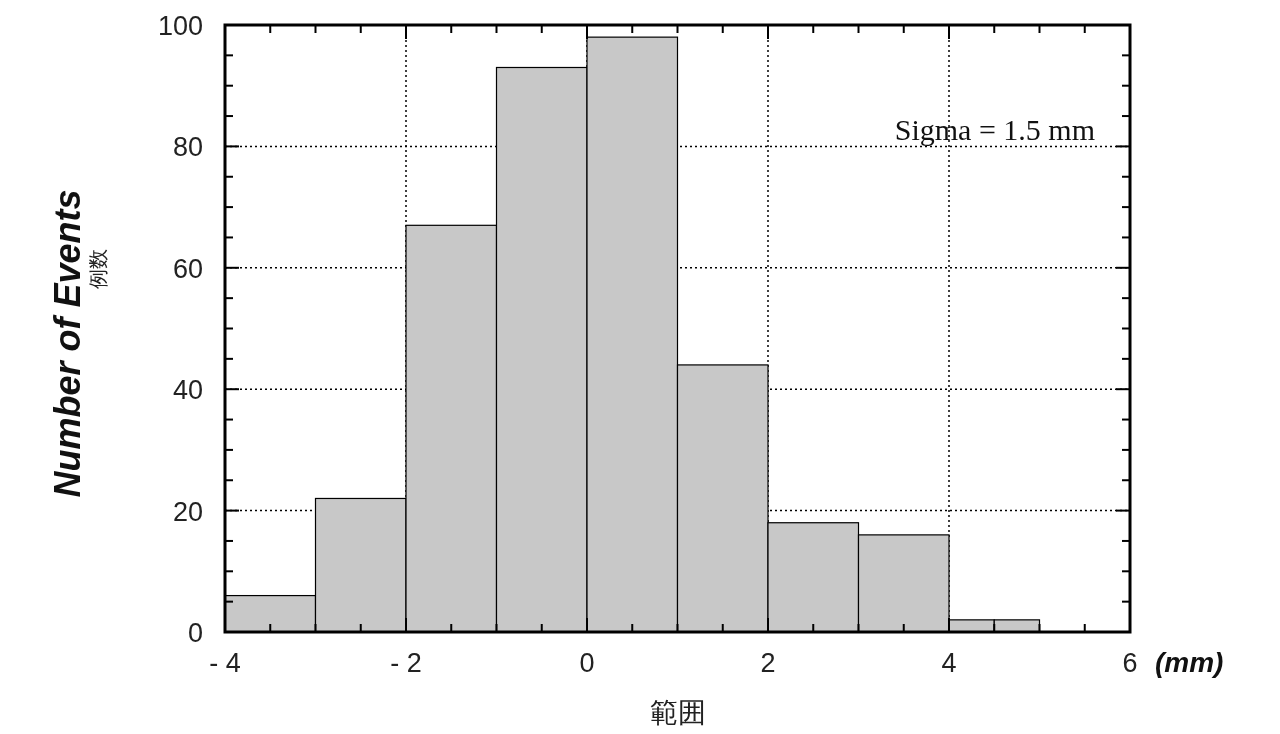  I want to click on y-tick-label: 20, so click(187, 511).